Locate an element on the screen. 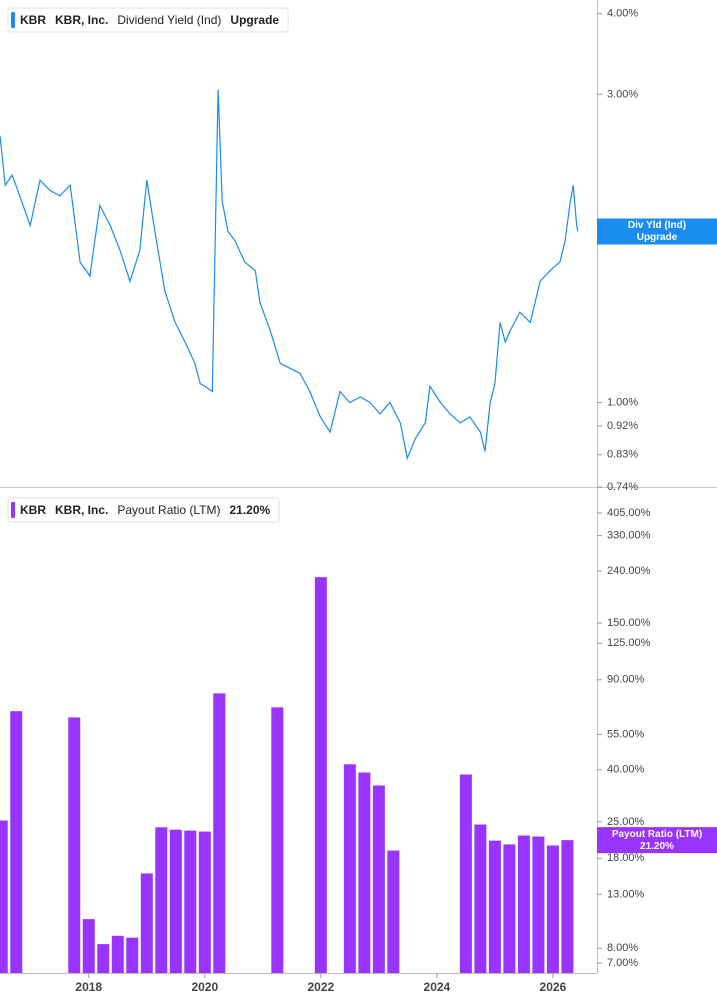 This screenshot has height=1005, width=717. x-tick-label: 2020 is located at coordinates (204, 987).